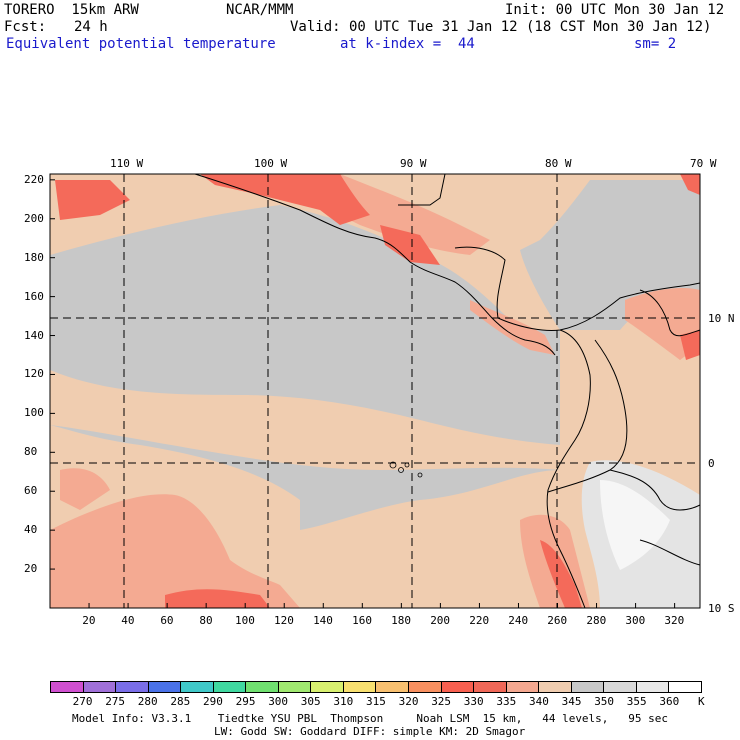 The height and width of the screenshot is (740, 740). I want to click on colorbar-label: 340, so click(539, 701).